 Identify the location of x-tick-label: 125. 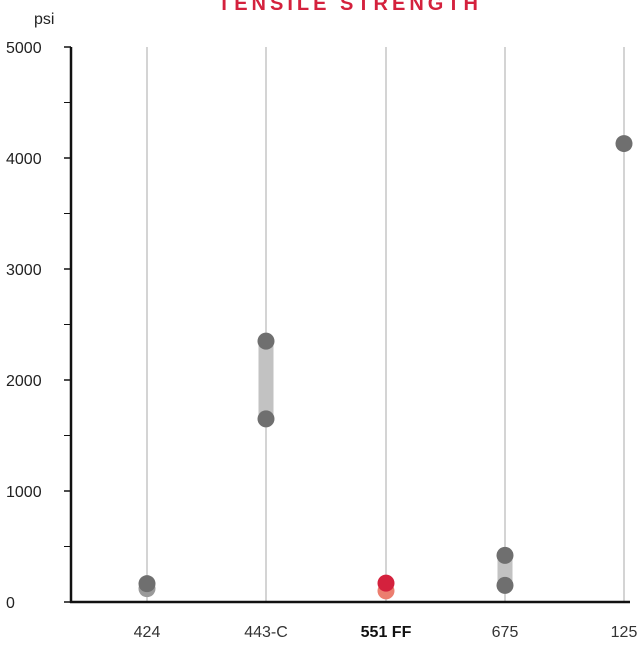
(624, 632).